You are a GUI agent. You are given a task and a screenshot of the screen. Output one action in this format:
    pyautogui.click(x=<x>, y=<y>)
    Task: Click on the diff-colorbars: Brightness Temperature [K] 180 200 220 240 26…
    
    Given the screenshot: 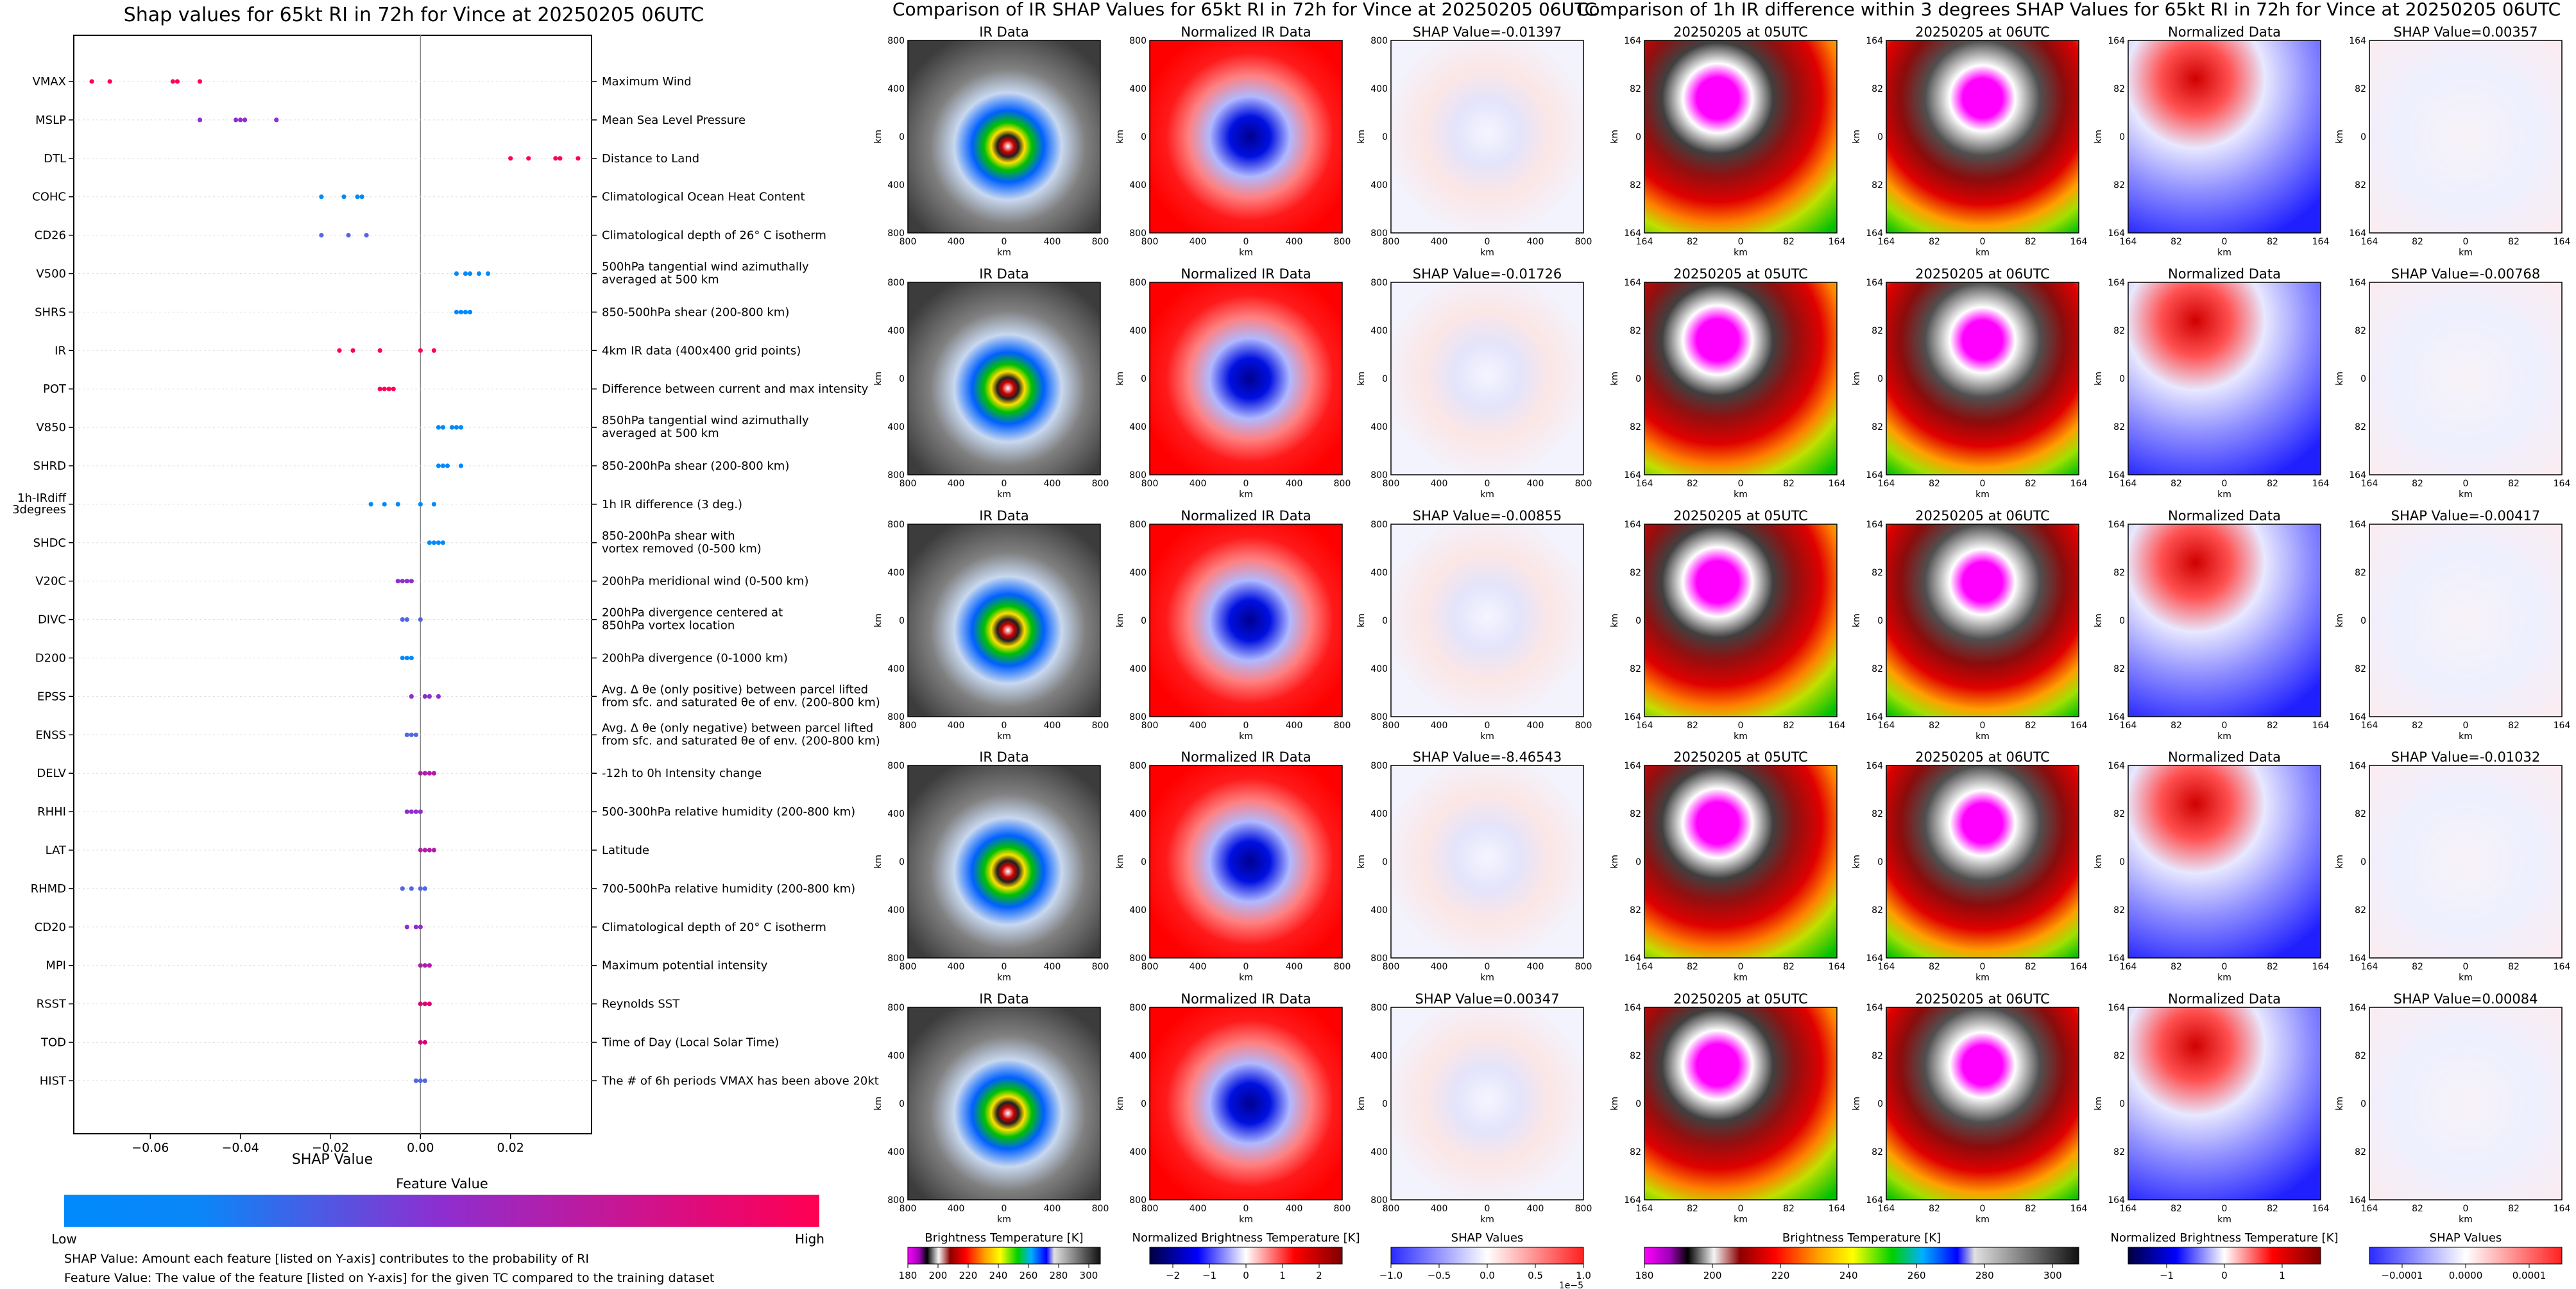 What is the action you would take?
    pyautogui.click(x=2099, y=1256)
    